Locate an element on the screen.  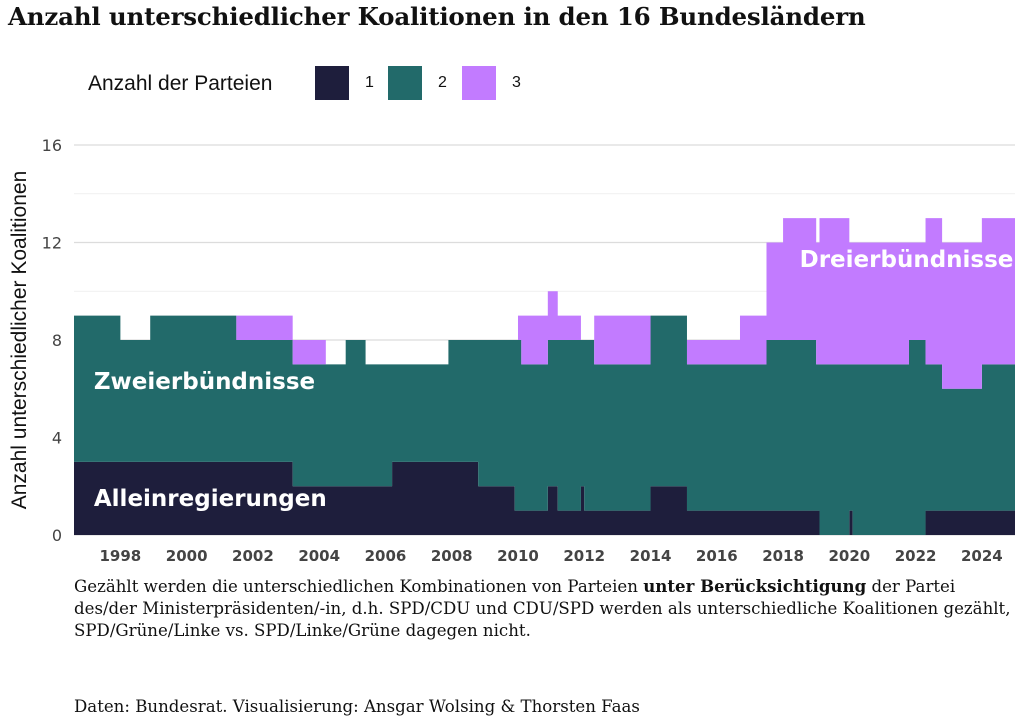
y-tick-label: 16 is located at coordinates (52, 145).